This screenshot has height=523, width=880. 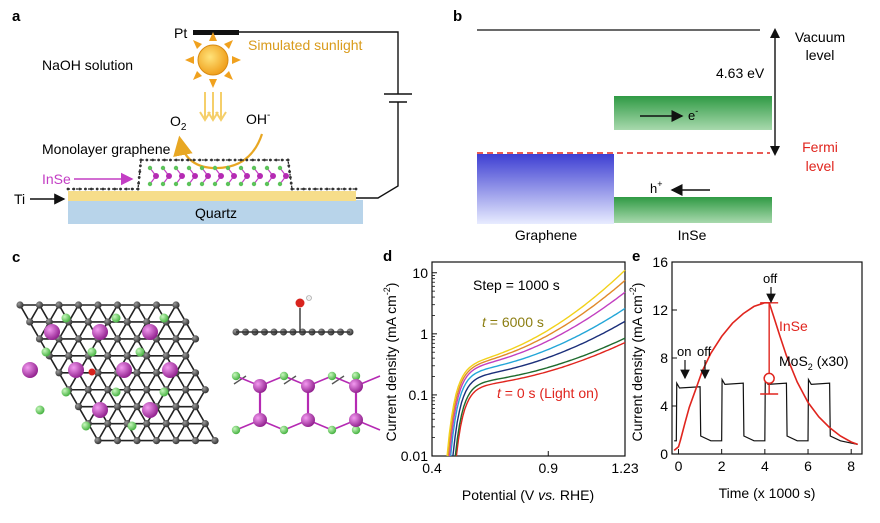 I want to click on electron-label: e-, so click(x=693, y=114).